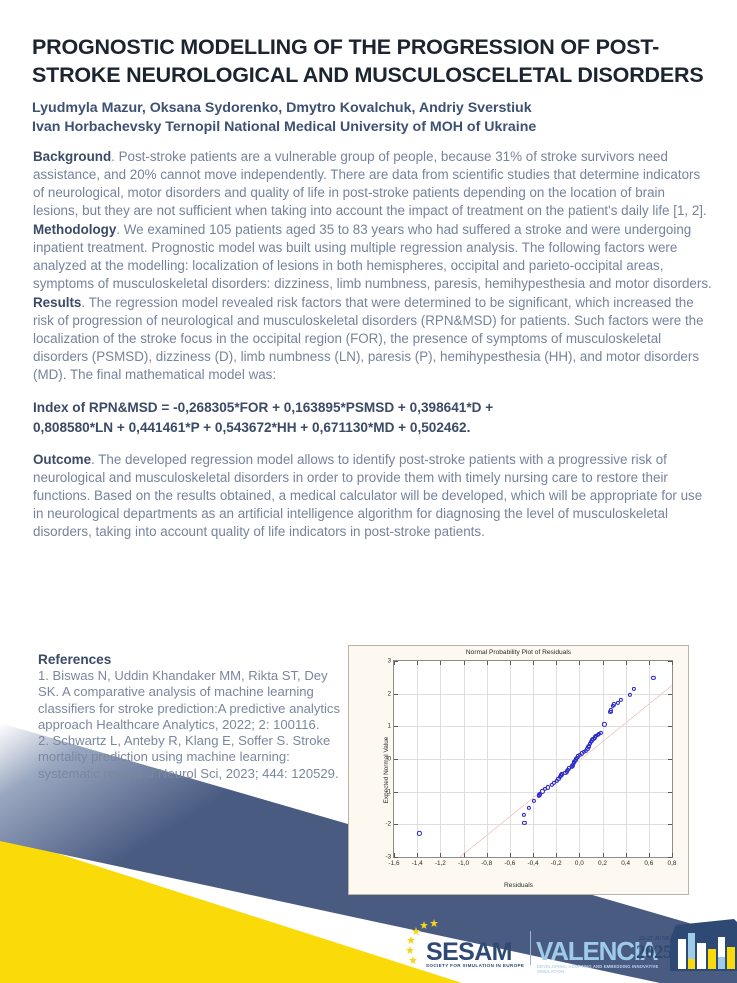  I want to click on sesam-logo: SESAM SOCIETY FOR SIMULATION IN EUROPE, so click(467, 945).